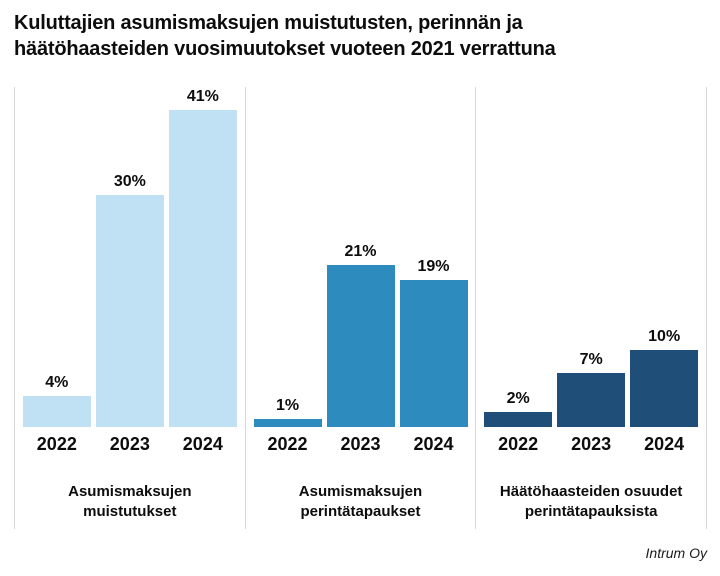 Image resolution: width=720 pixels, height=576 pixels. What do you see at coordinates (676, 553) in the screenshot?
I see `source-credit: Intrum Oy` at bounding box center [676, 553].